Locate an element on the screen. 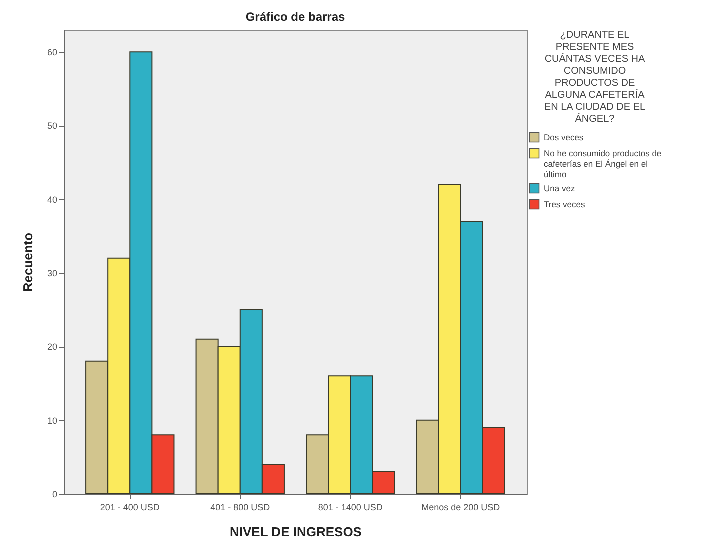 The image size is (702, 546). y-tick-label: 40 is located at coordinates (52, 199).